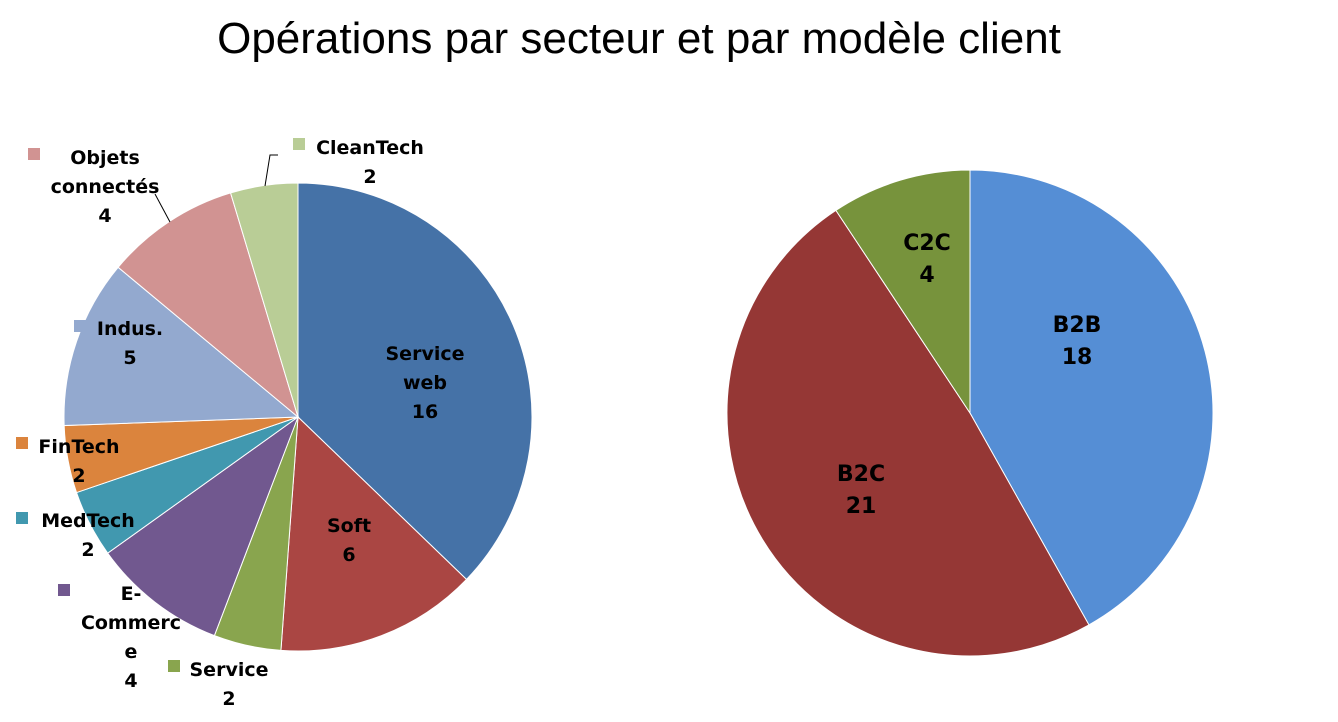  Describe the element at coordinates (271, 170) in the screenshot. I see `leader-line-cleantech` at that location.